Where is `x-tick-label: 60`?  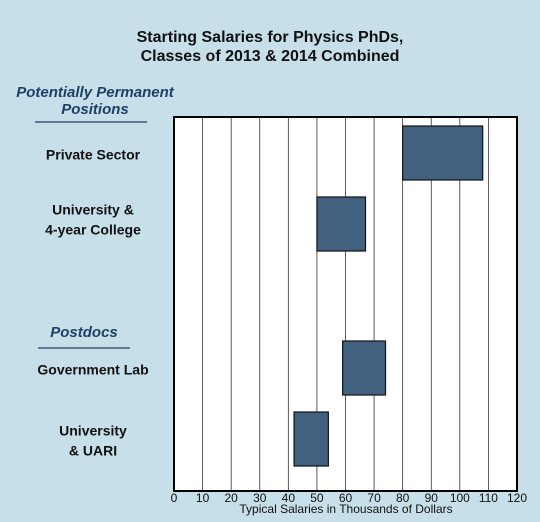
x-tick-label: 60 is located at coordinates (346, 498).